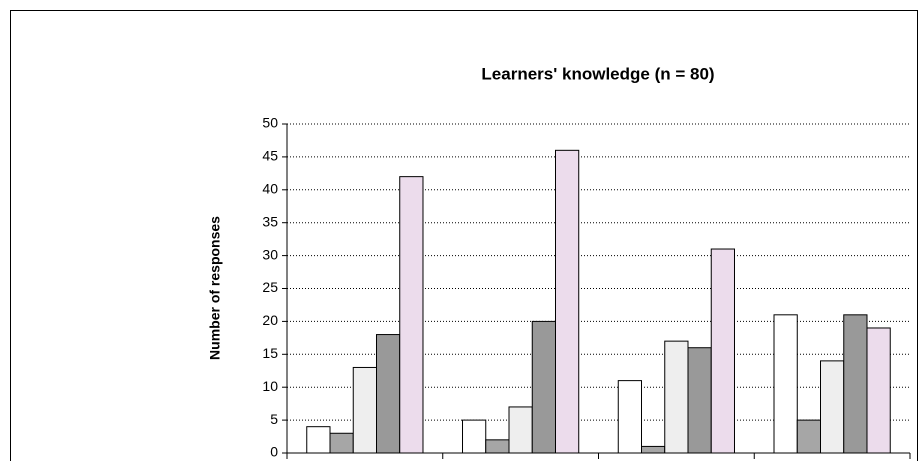 This screenshot has width=922, height=461. Describe the element at coordinates (274, 452) in the screenshot. I see `y-tick-label: 0` at that location.